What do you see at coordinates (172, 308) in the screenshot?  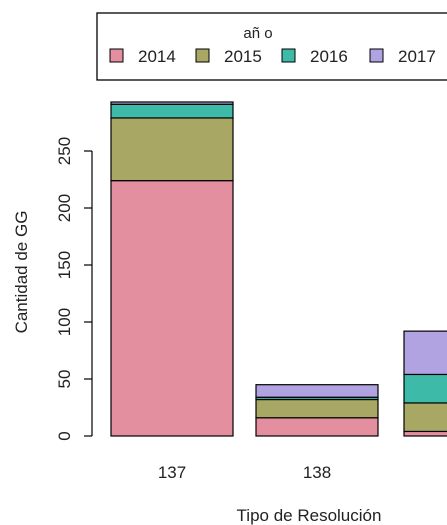 I see `bar-segment-137-2014` at bounding box center [172, 308].